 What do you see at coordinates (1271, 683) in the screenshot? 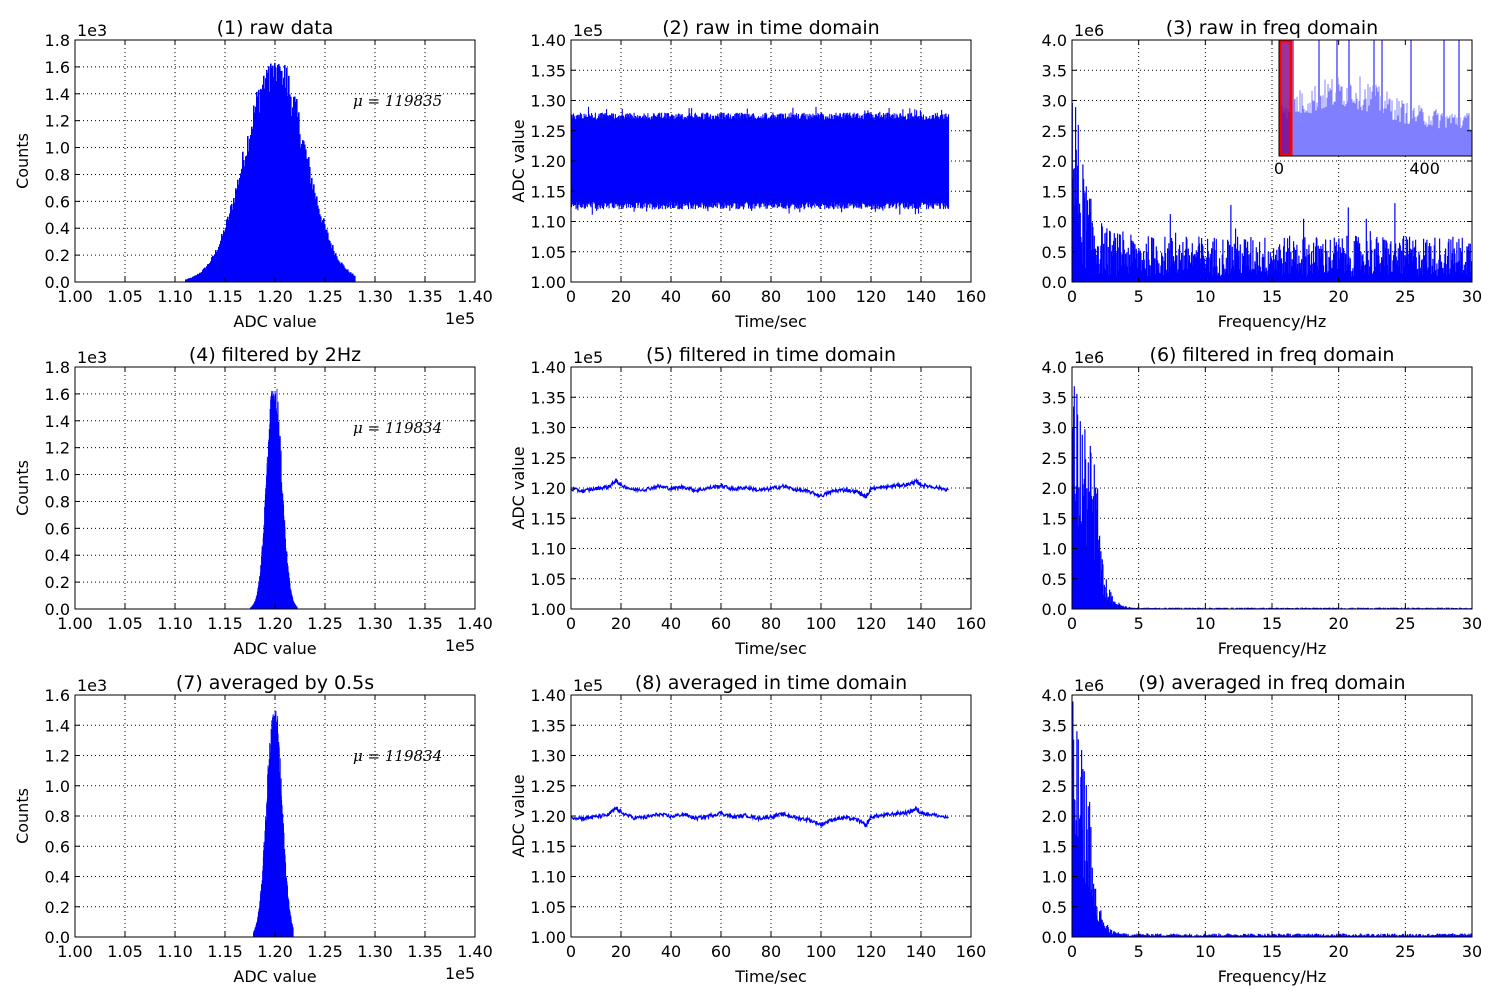
I see `chart-title: (9) averaged in freq domain` at bounding box center [1271, 683].